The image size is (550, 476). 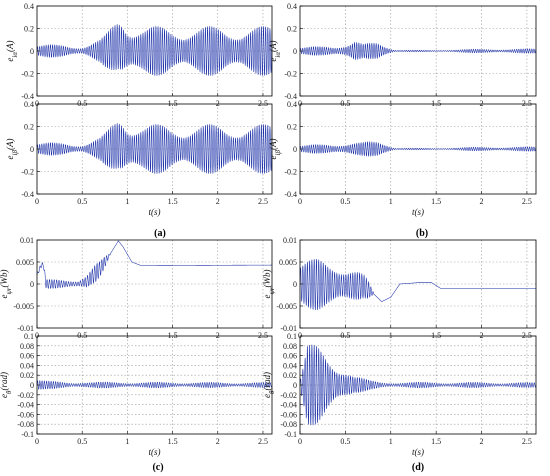 I want to click on y-tick-label: 0.02, so click(x=27, y=375).